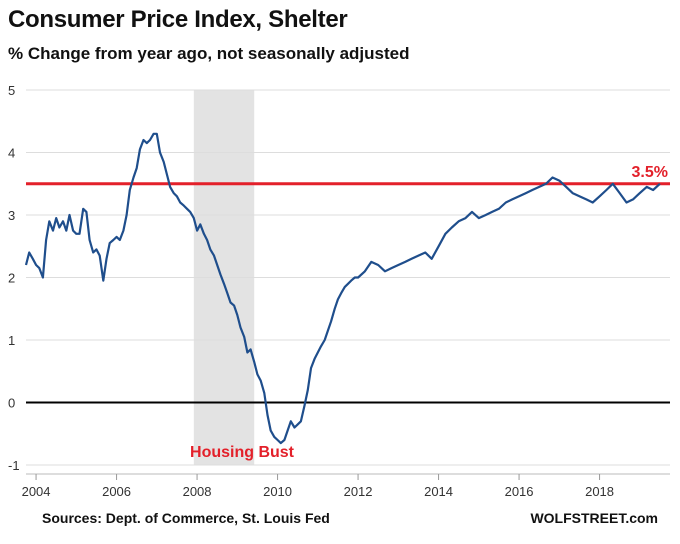 This screenshot has height=544, width=680. I want to click on y-tick-label-4: 3, so click(11, 215).